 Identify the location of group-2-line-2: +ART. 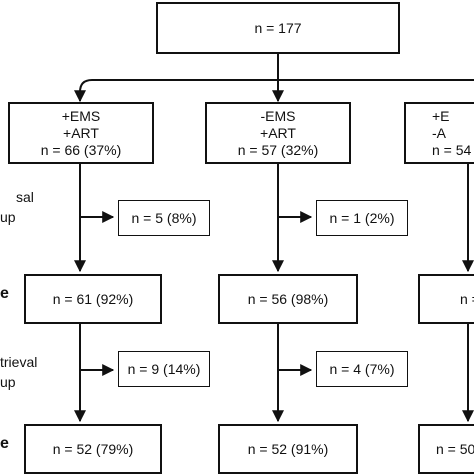
(278, 132).